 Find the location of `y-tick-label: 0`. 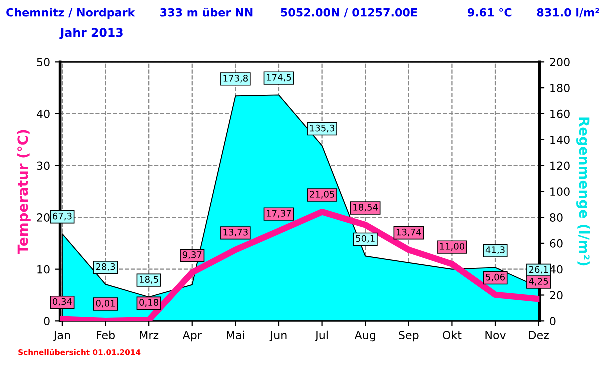

y-tick-label: 0 is located at coordinates (47, 321).